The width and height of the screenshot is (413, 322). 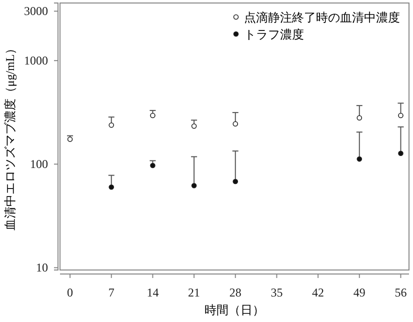 What do you see at coordinates (10, 136) in the screenshot?
I see `y-axis-title: 血清中エロツズマブ濃度（μg/mL）` at bounding box center [10, 136].